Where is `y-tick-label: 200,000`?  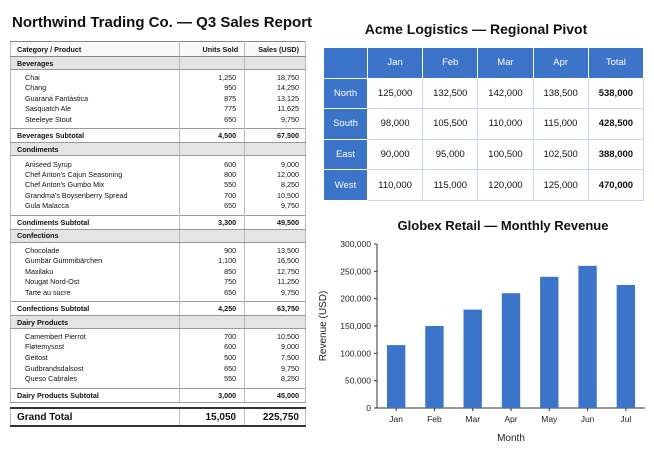 y-tick-label: 200,000 is located at coordinates (355, 299).